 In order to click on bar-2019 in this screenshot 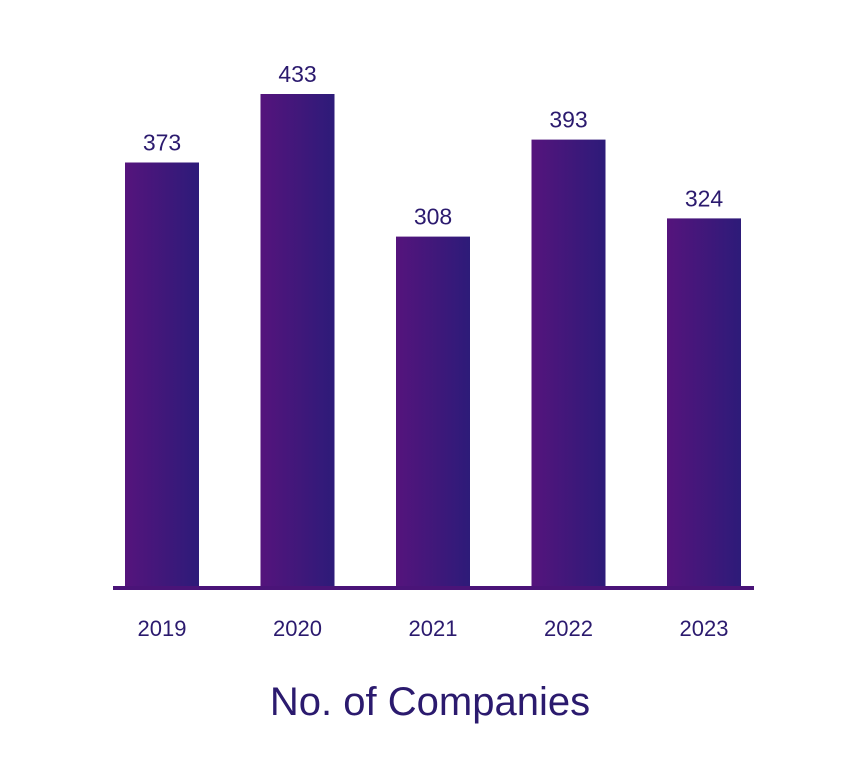, I will do `click(162, 375)`.